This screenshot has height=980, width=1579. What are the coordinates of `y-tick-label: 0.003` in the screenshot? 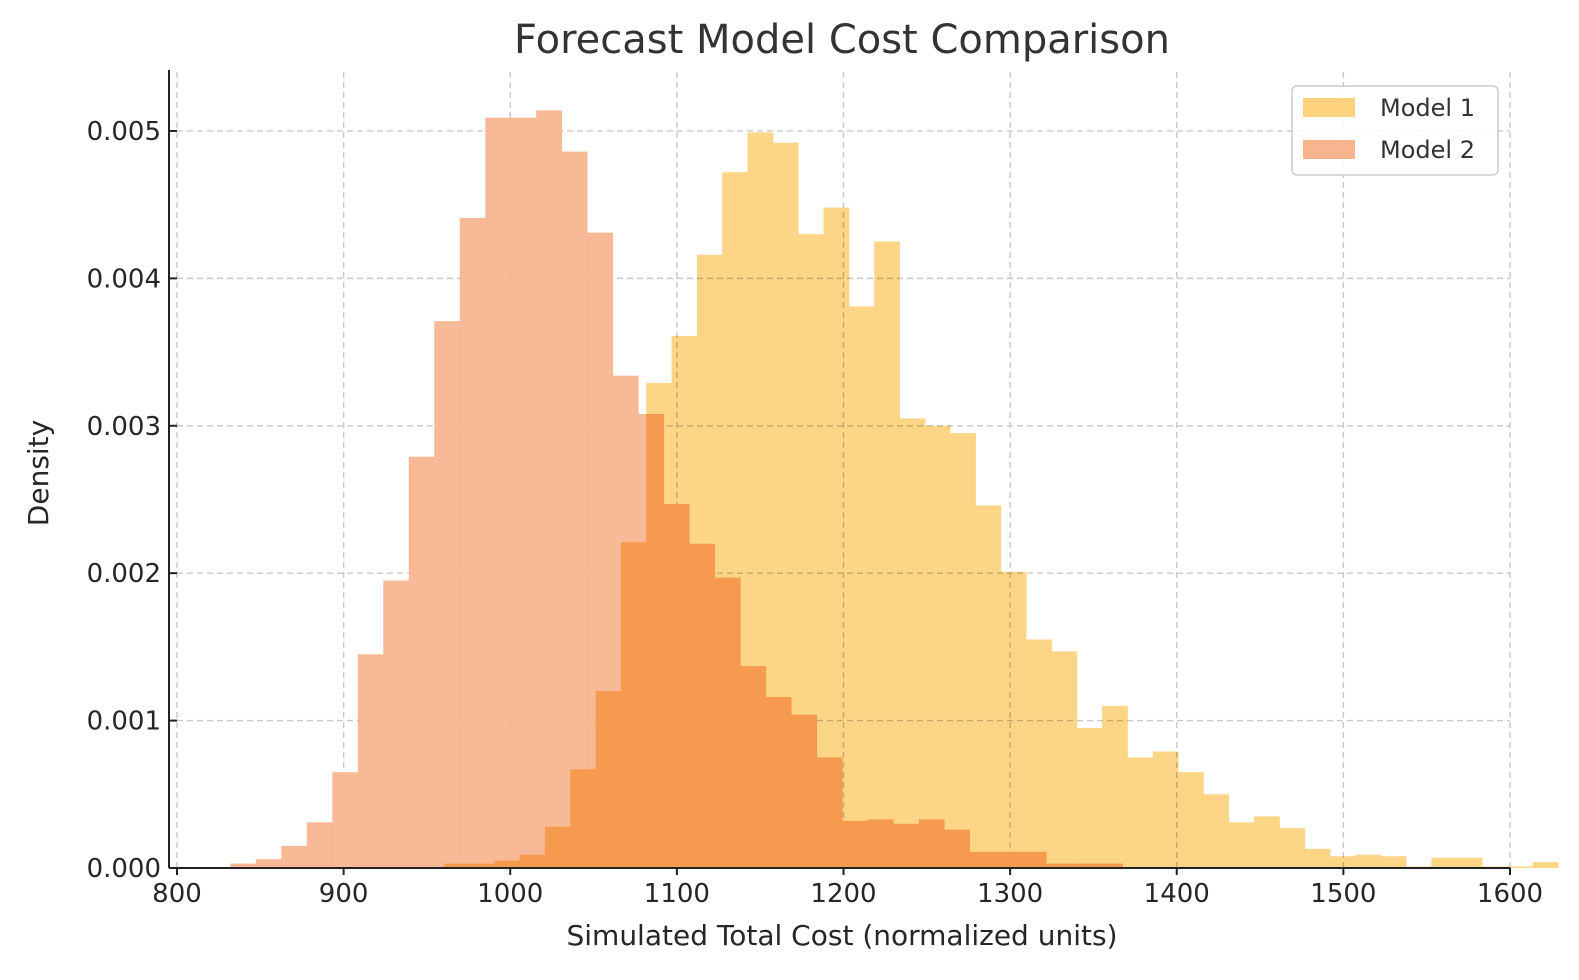 It's located at (124, 427).